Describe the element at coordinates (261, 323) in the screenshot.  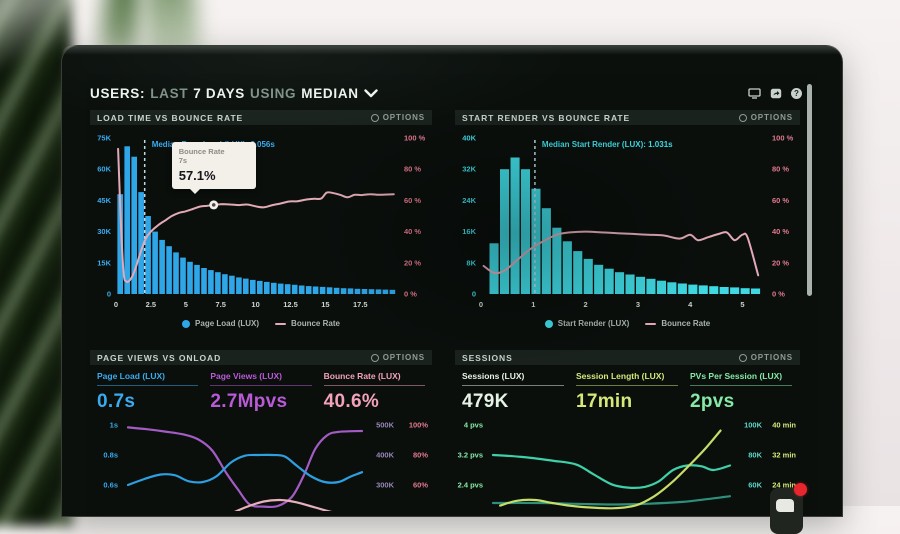
I see `chart-legend: Page Load (LUX) Bounce Rate` at that location.